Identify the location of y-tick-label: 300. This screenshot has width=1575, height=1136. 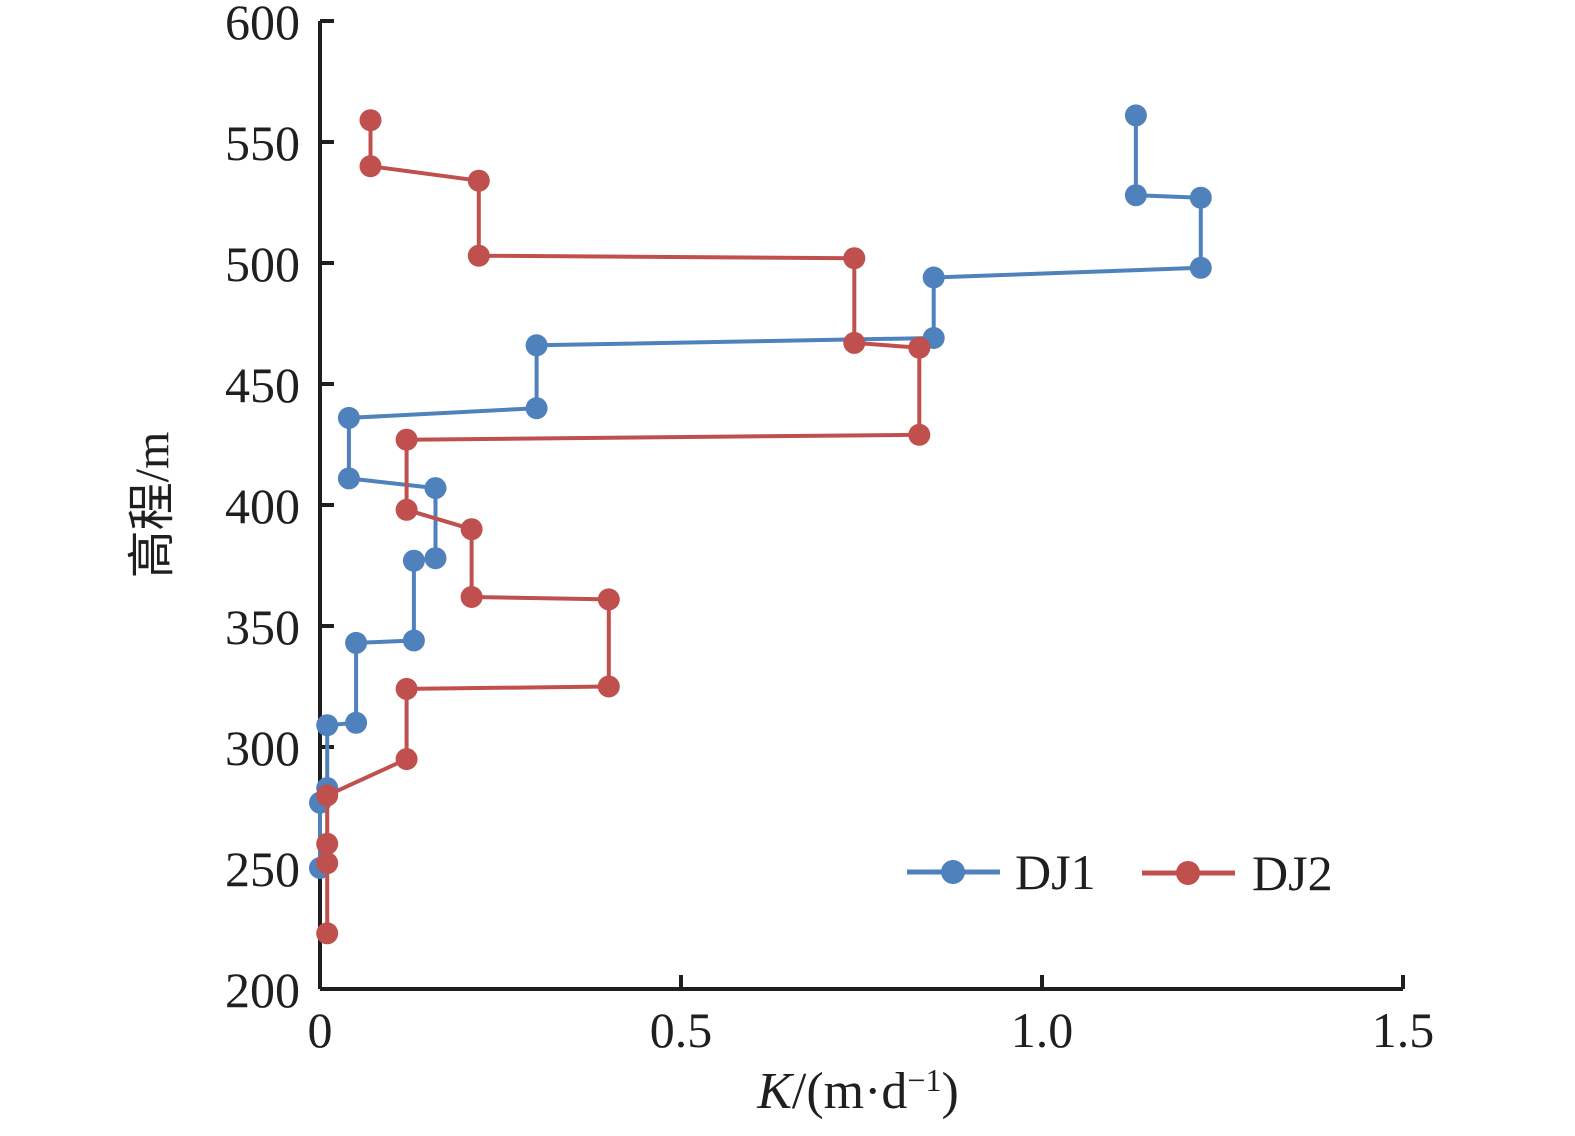
(262, 748).